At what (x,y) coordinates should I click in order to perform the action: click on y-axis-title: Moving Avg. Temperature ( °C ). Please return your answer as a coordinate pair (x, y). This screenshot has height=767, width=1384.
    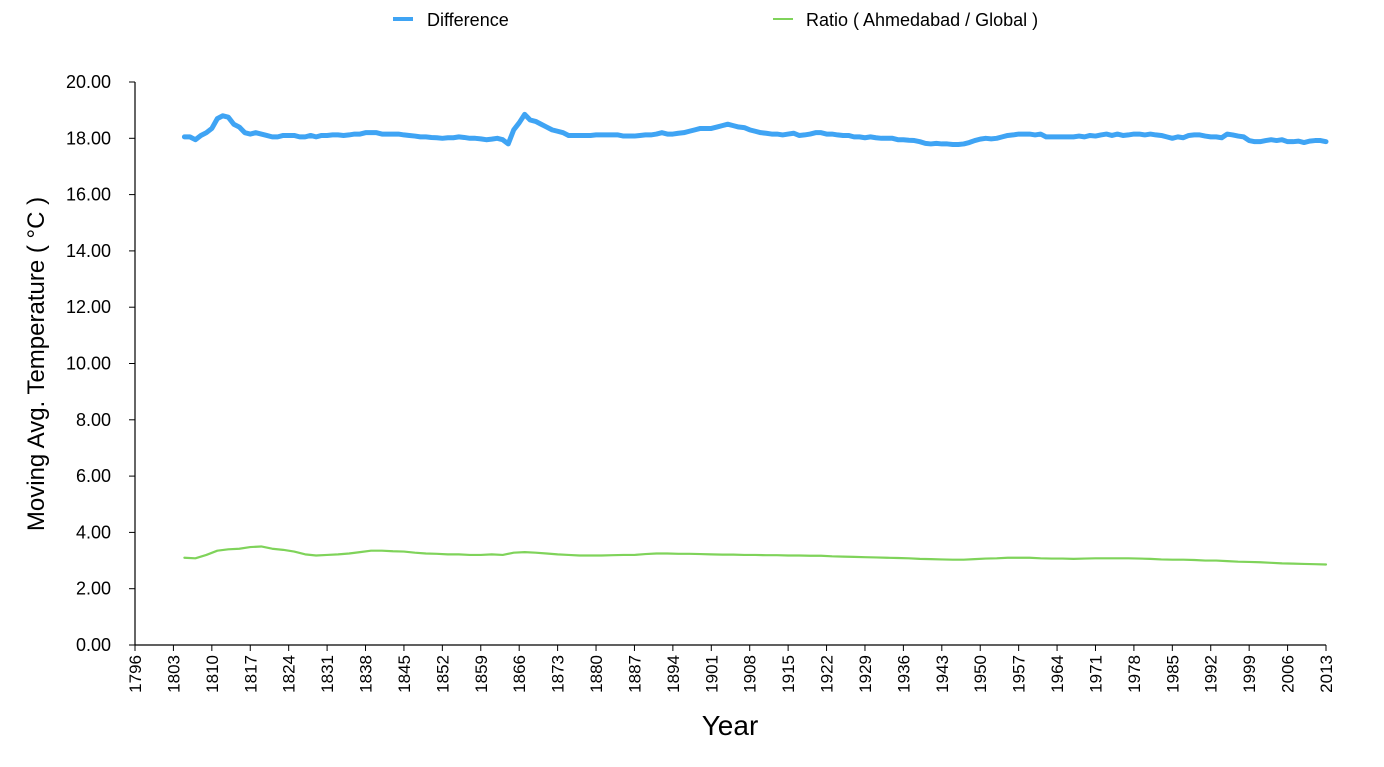
    Looking at the image, I should click on (36, 364).